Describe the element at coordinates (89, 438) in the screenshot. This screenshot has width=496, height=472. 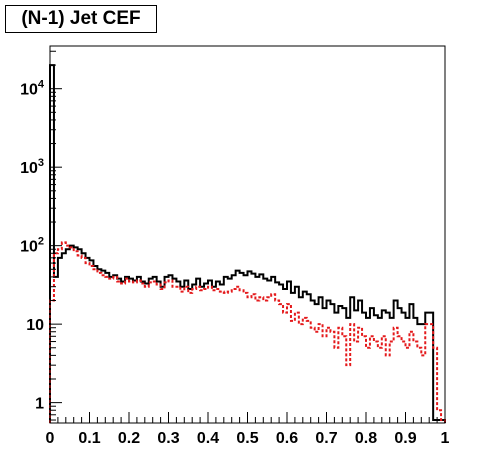
I see `x-tick-label: 0.1` at that location.